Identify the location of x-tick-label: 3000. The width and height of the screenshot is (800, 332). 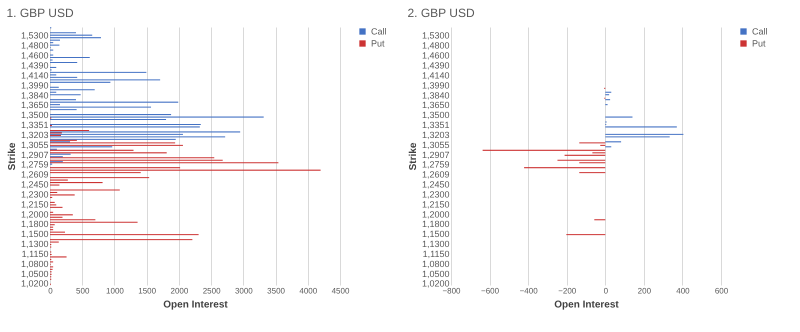
(244, 291).